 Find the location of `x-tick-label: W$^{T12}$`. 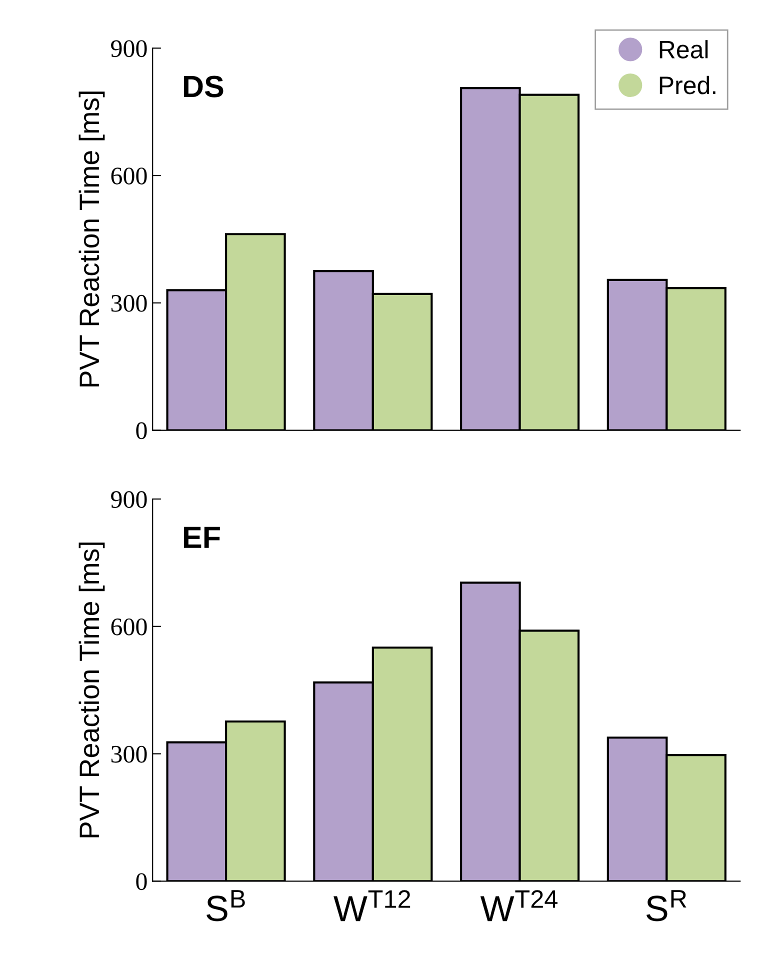

x-tick-label: W$^{T12}$ is located at coordinates (372, 906).